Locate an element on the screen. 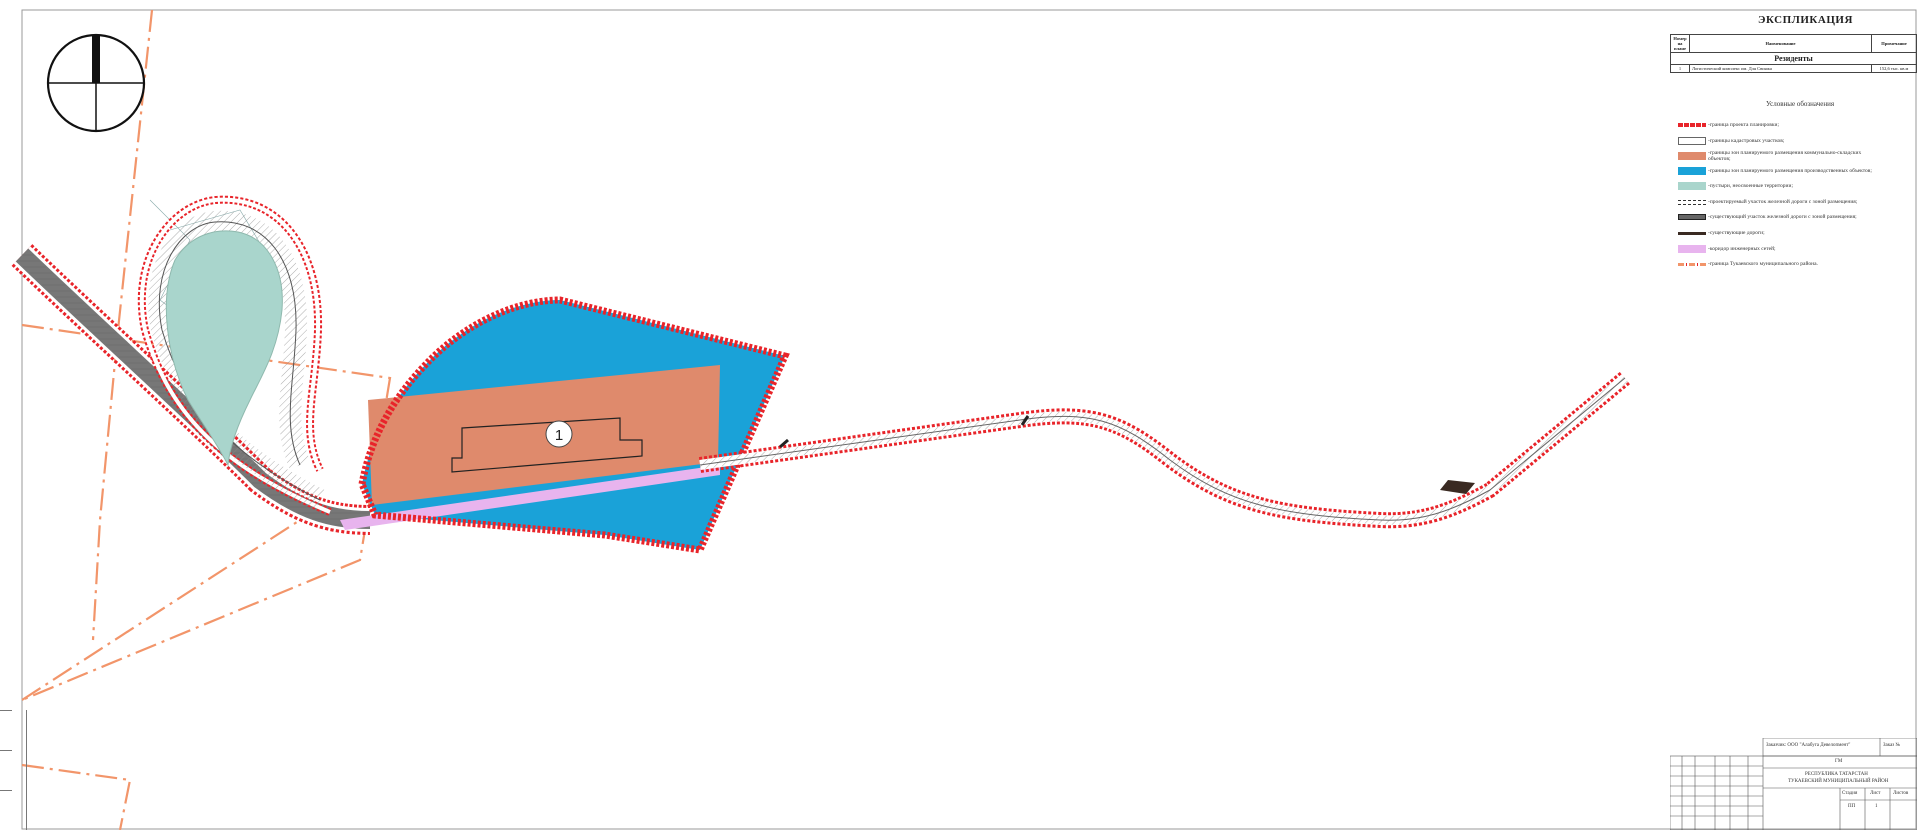 The height and width of the screenshot is (830, 1917). stamp-order: Заказ № is located at coordinates (1892, 745).